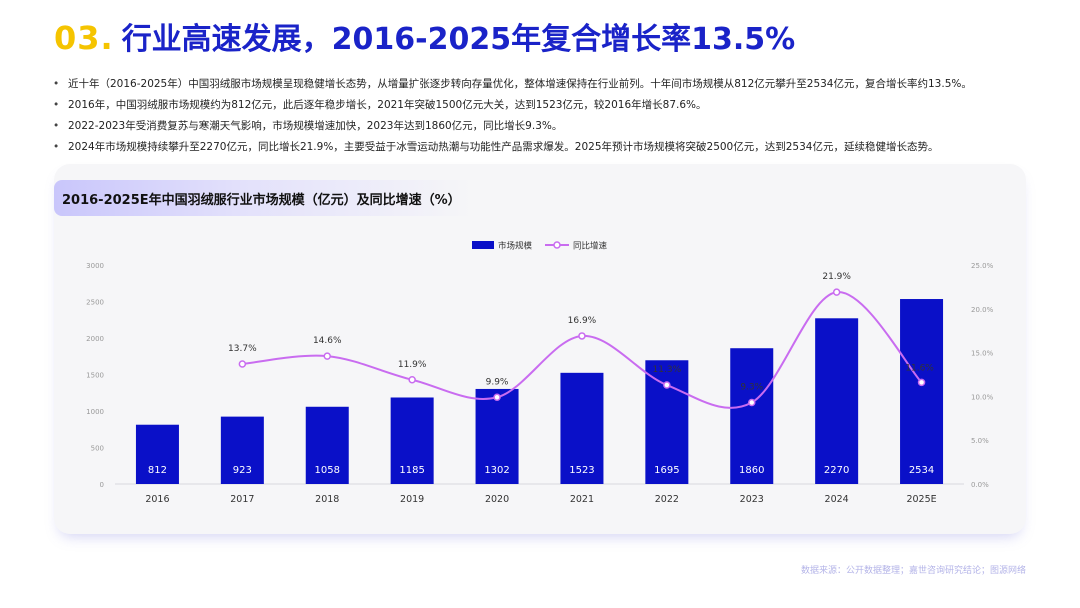  I want to click on y-right-tick-label: 10.0%, so click(982, 397).